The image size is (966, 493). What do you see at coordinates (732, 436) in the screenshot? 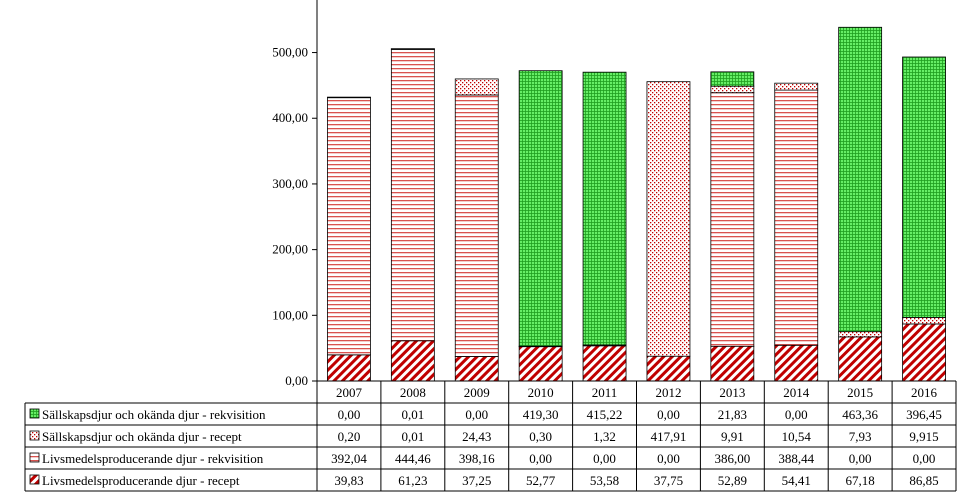
I see `table-value: 9,91` at bounding box center [732, 436].